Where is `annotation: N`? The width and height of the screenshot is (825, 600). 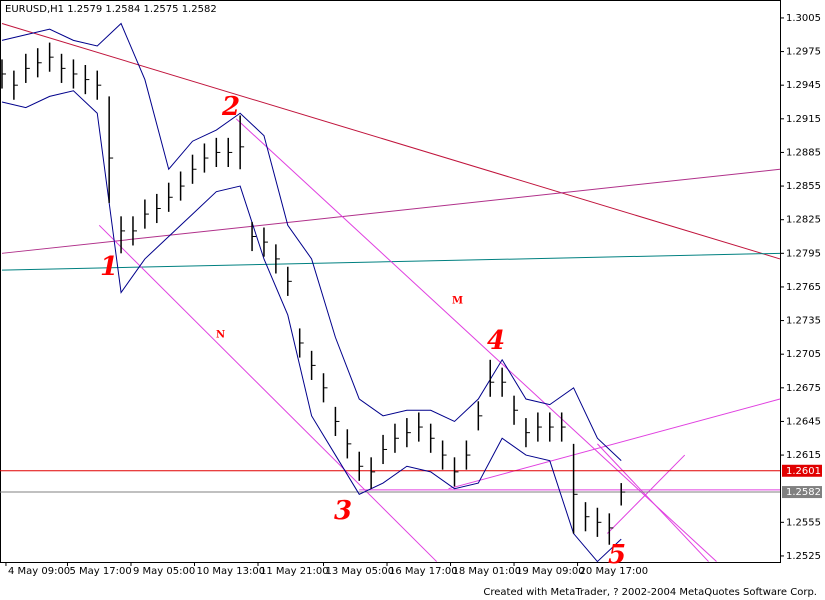 annotation: N is located at coordinates (220, 335).